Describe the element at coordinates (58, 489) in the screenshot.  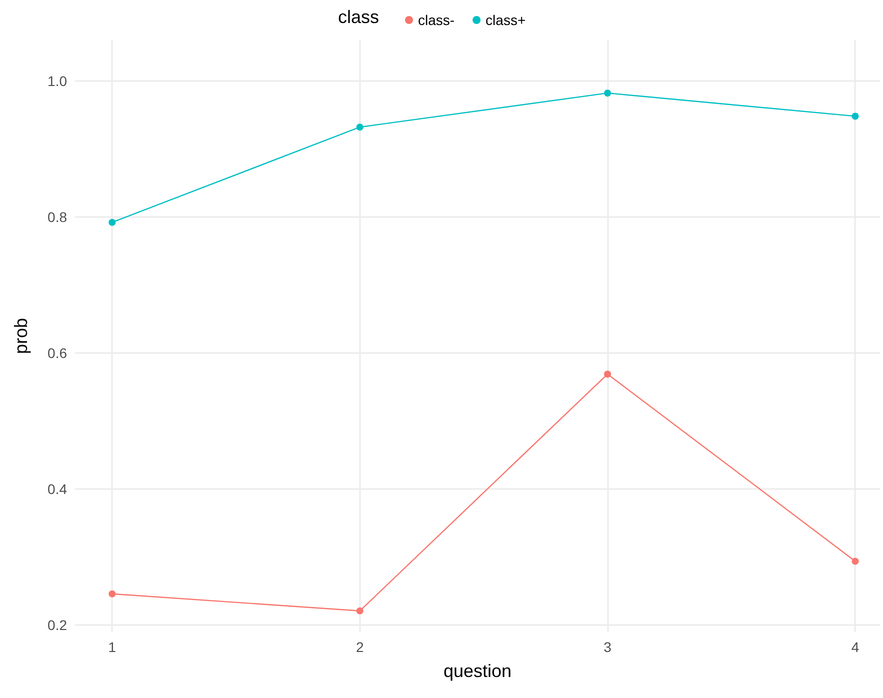
I see `y-tick-label: 0.4` at that location.